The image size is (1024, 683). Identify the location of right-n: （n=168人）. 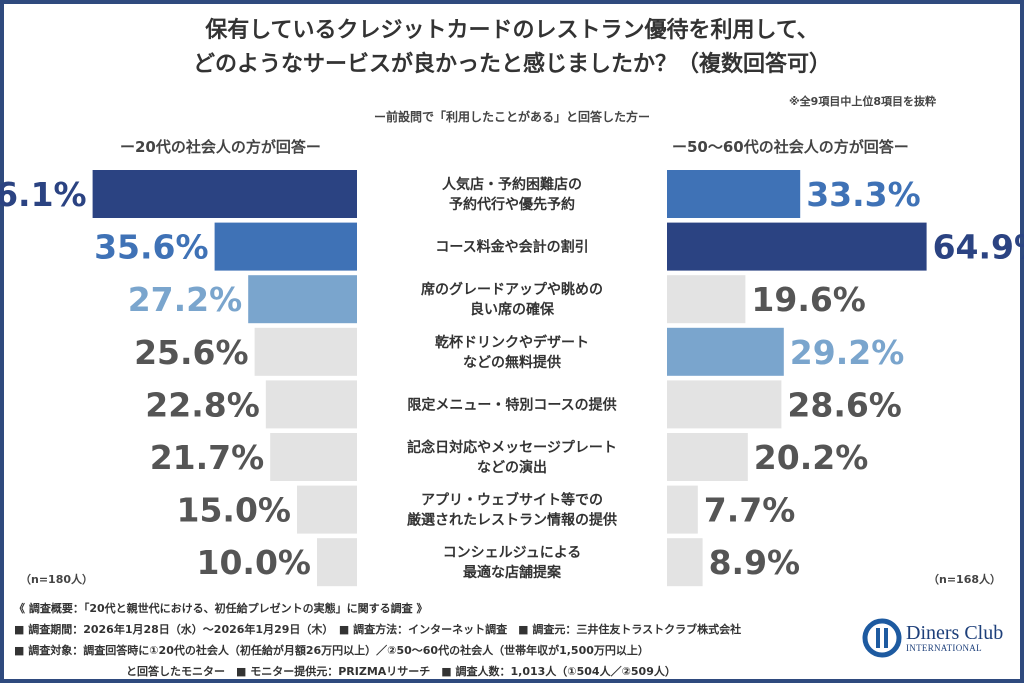
(965, 579).